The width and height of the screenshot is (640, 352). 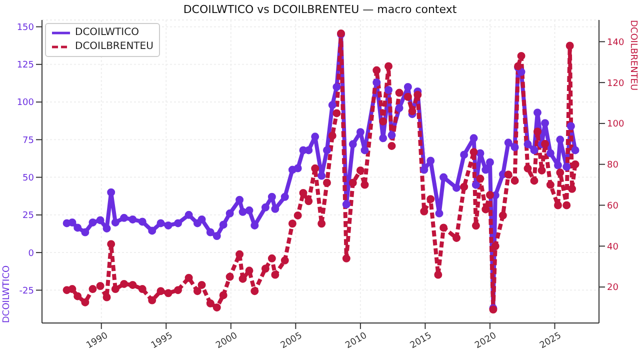 I want to click on y-tick-label: 0, so click(x=31, y=253).